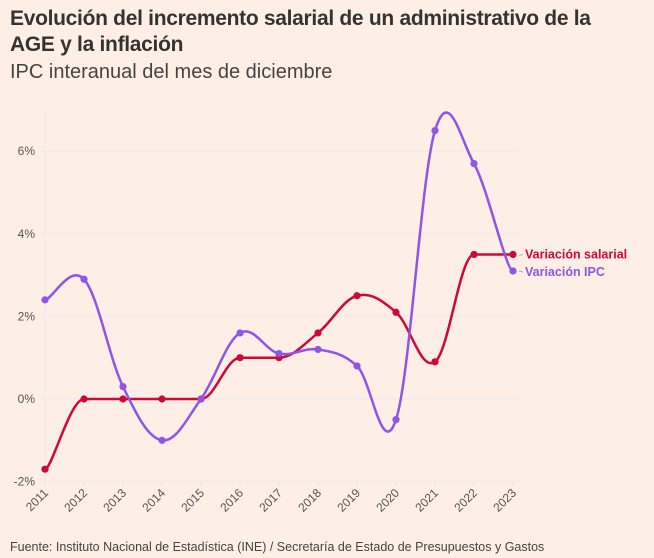  What do you see at coordinates (576, 254) in the screenshot?
I see `series-label-variacion-salarial: Variación salarial` at bounding box center [576, 254].